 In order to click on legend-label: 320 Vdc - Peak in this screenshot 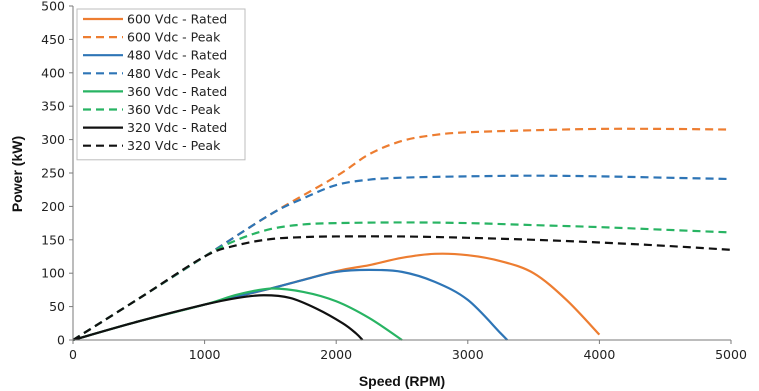, I will do `click(174, 145)`.